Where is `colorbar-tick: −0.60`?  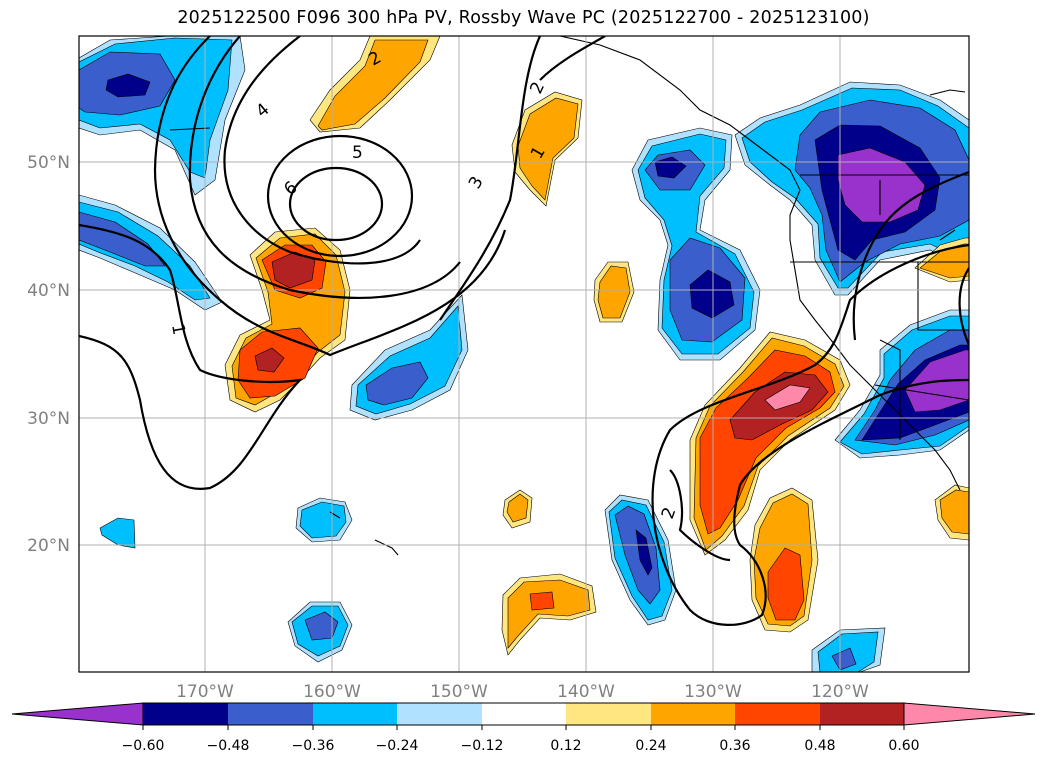 colorbar-tick: −0.60 is located at coordinates (143, 746).